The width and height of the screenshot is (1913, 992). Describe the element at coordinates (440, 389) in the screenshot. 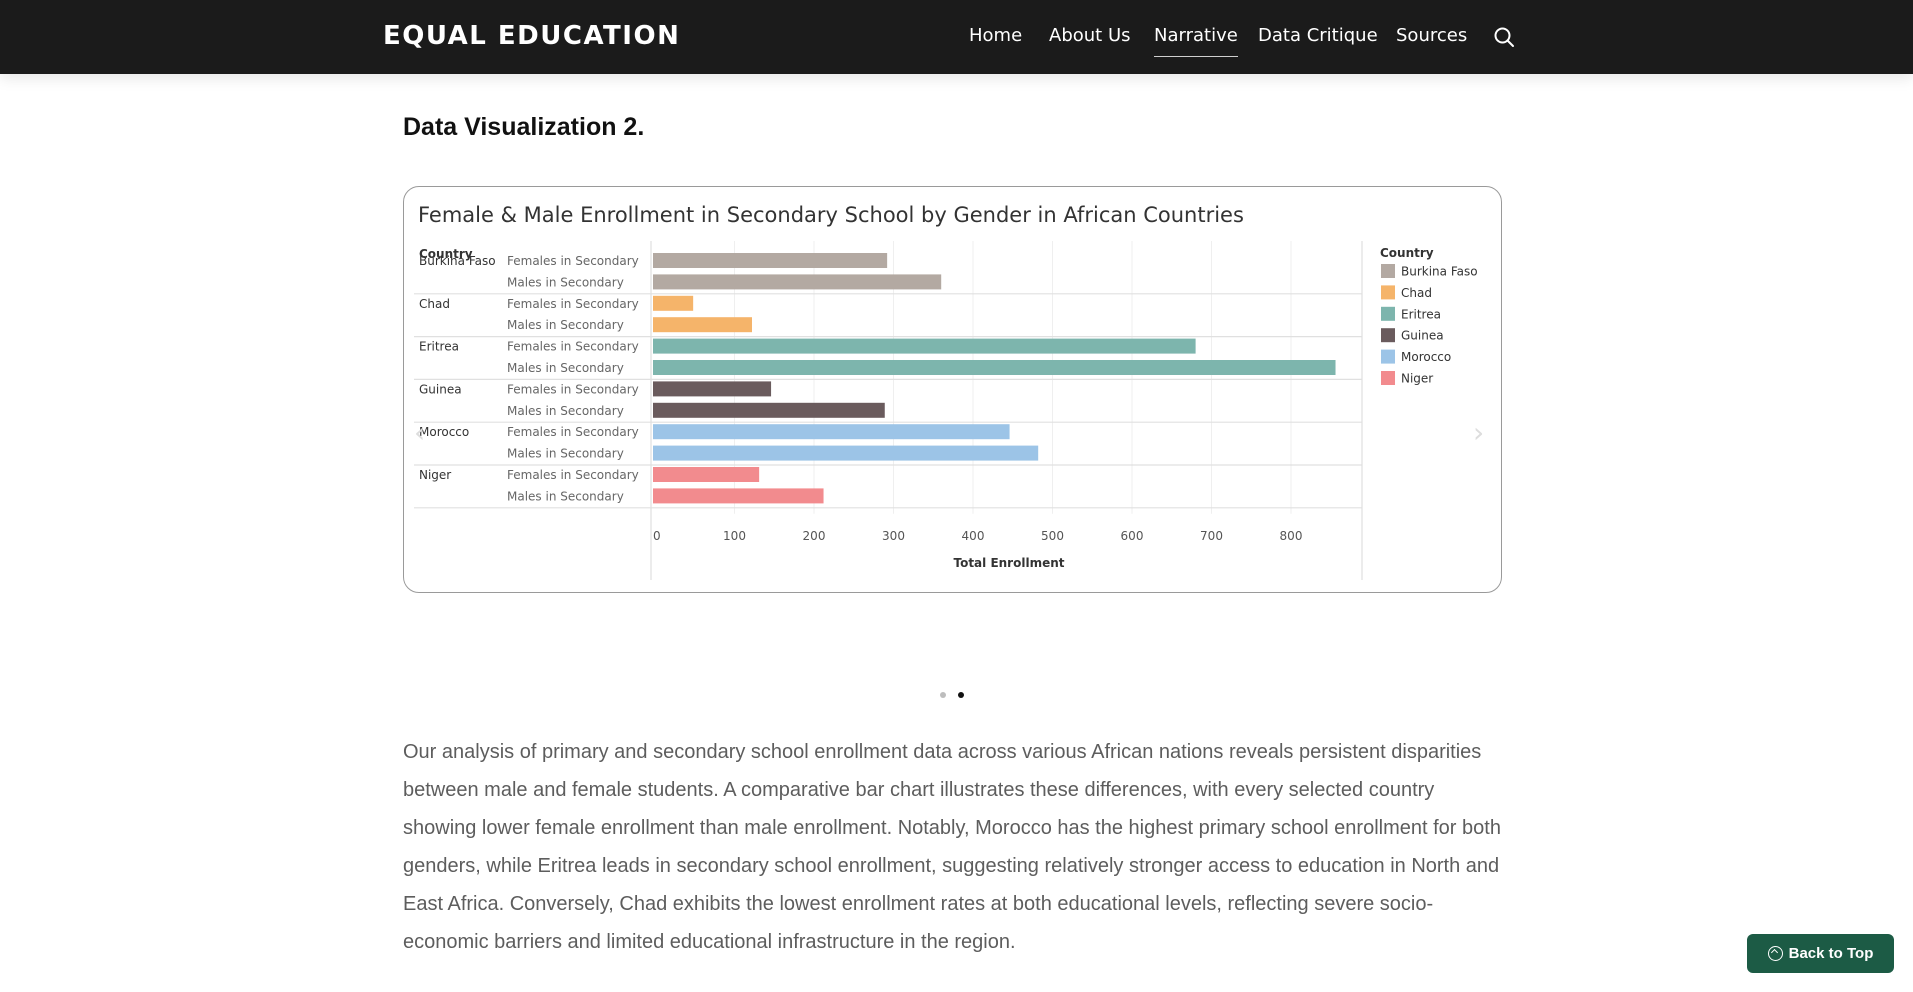

I see `country-label: Guinea` at that location.